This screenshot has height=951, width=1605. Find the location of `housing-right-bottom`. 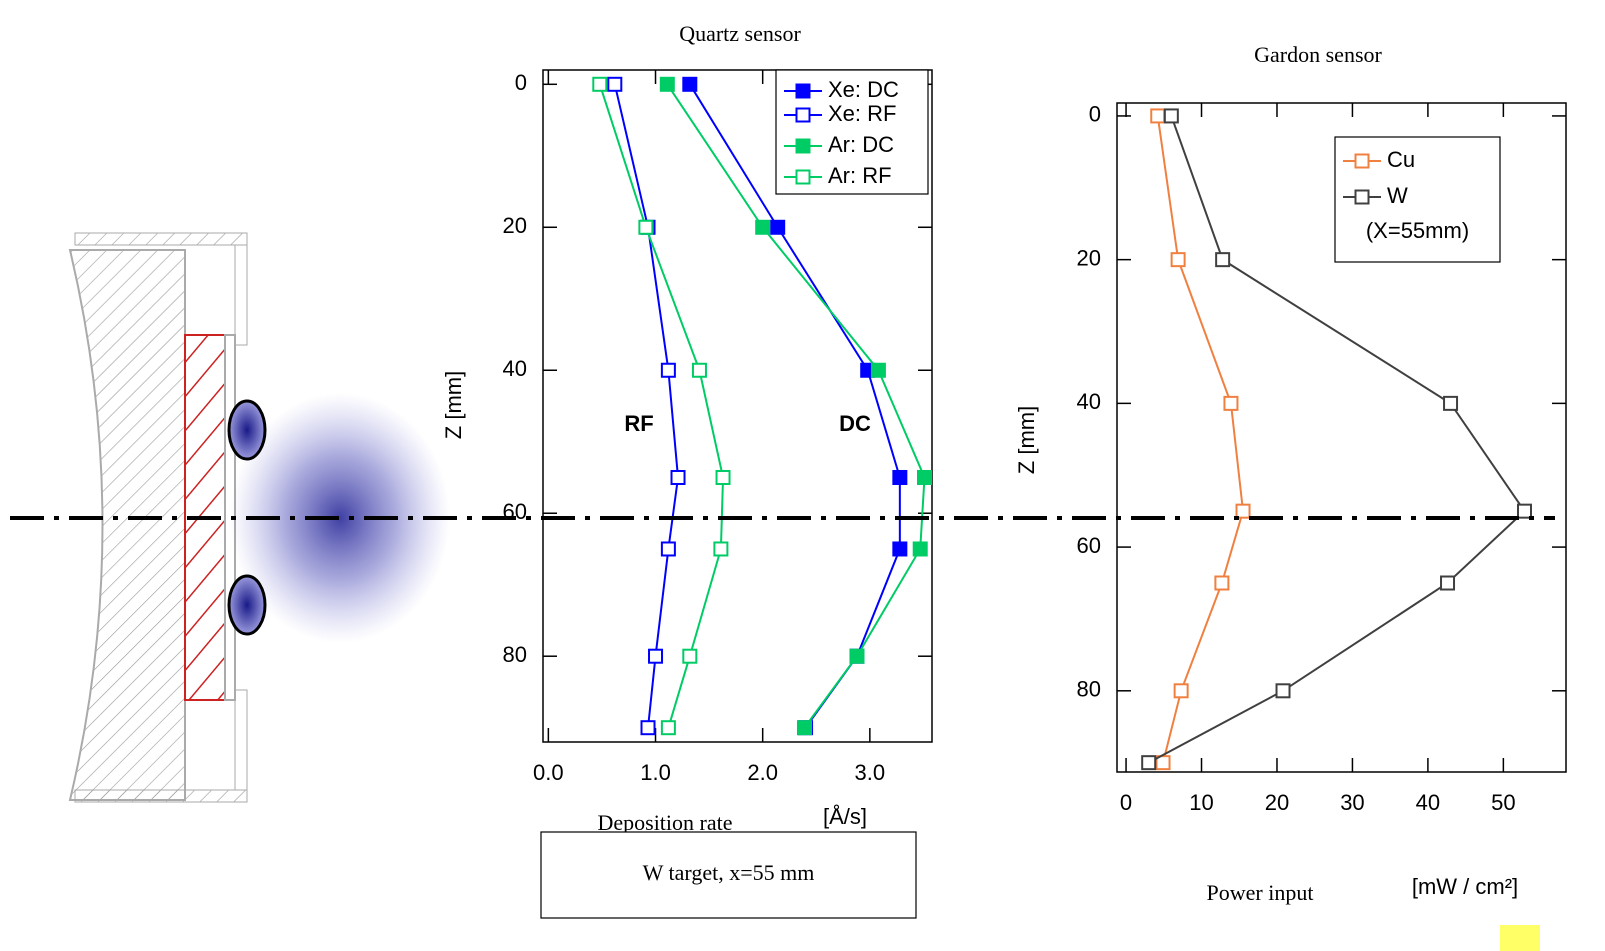

housing-right-bottom is located at coordinates (241, 740).